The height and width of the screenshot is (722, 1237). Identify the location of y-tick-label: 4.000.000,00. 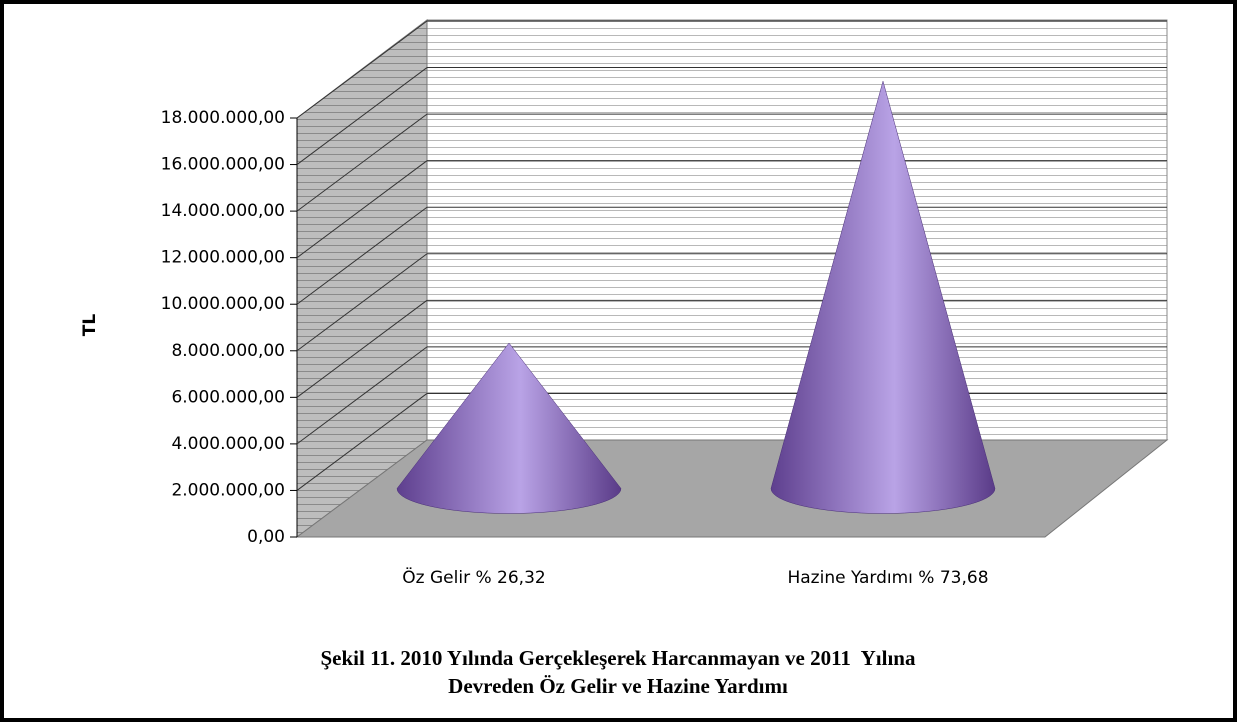
(228, 444).